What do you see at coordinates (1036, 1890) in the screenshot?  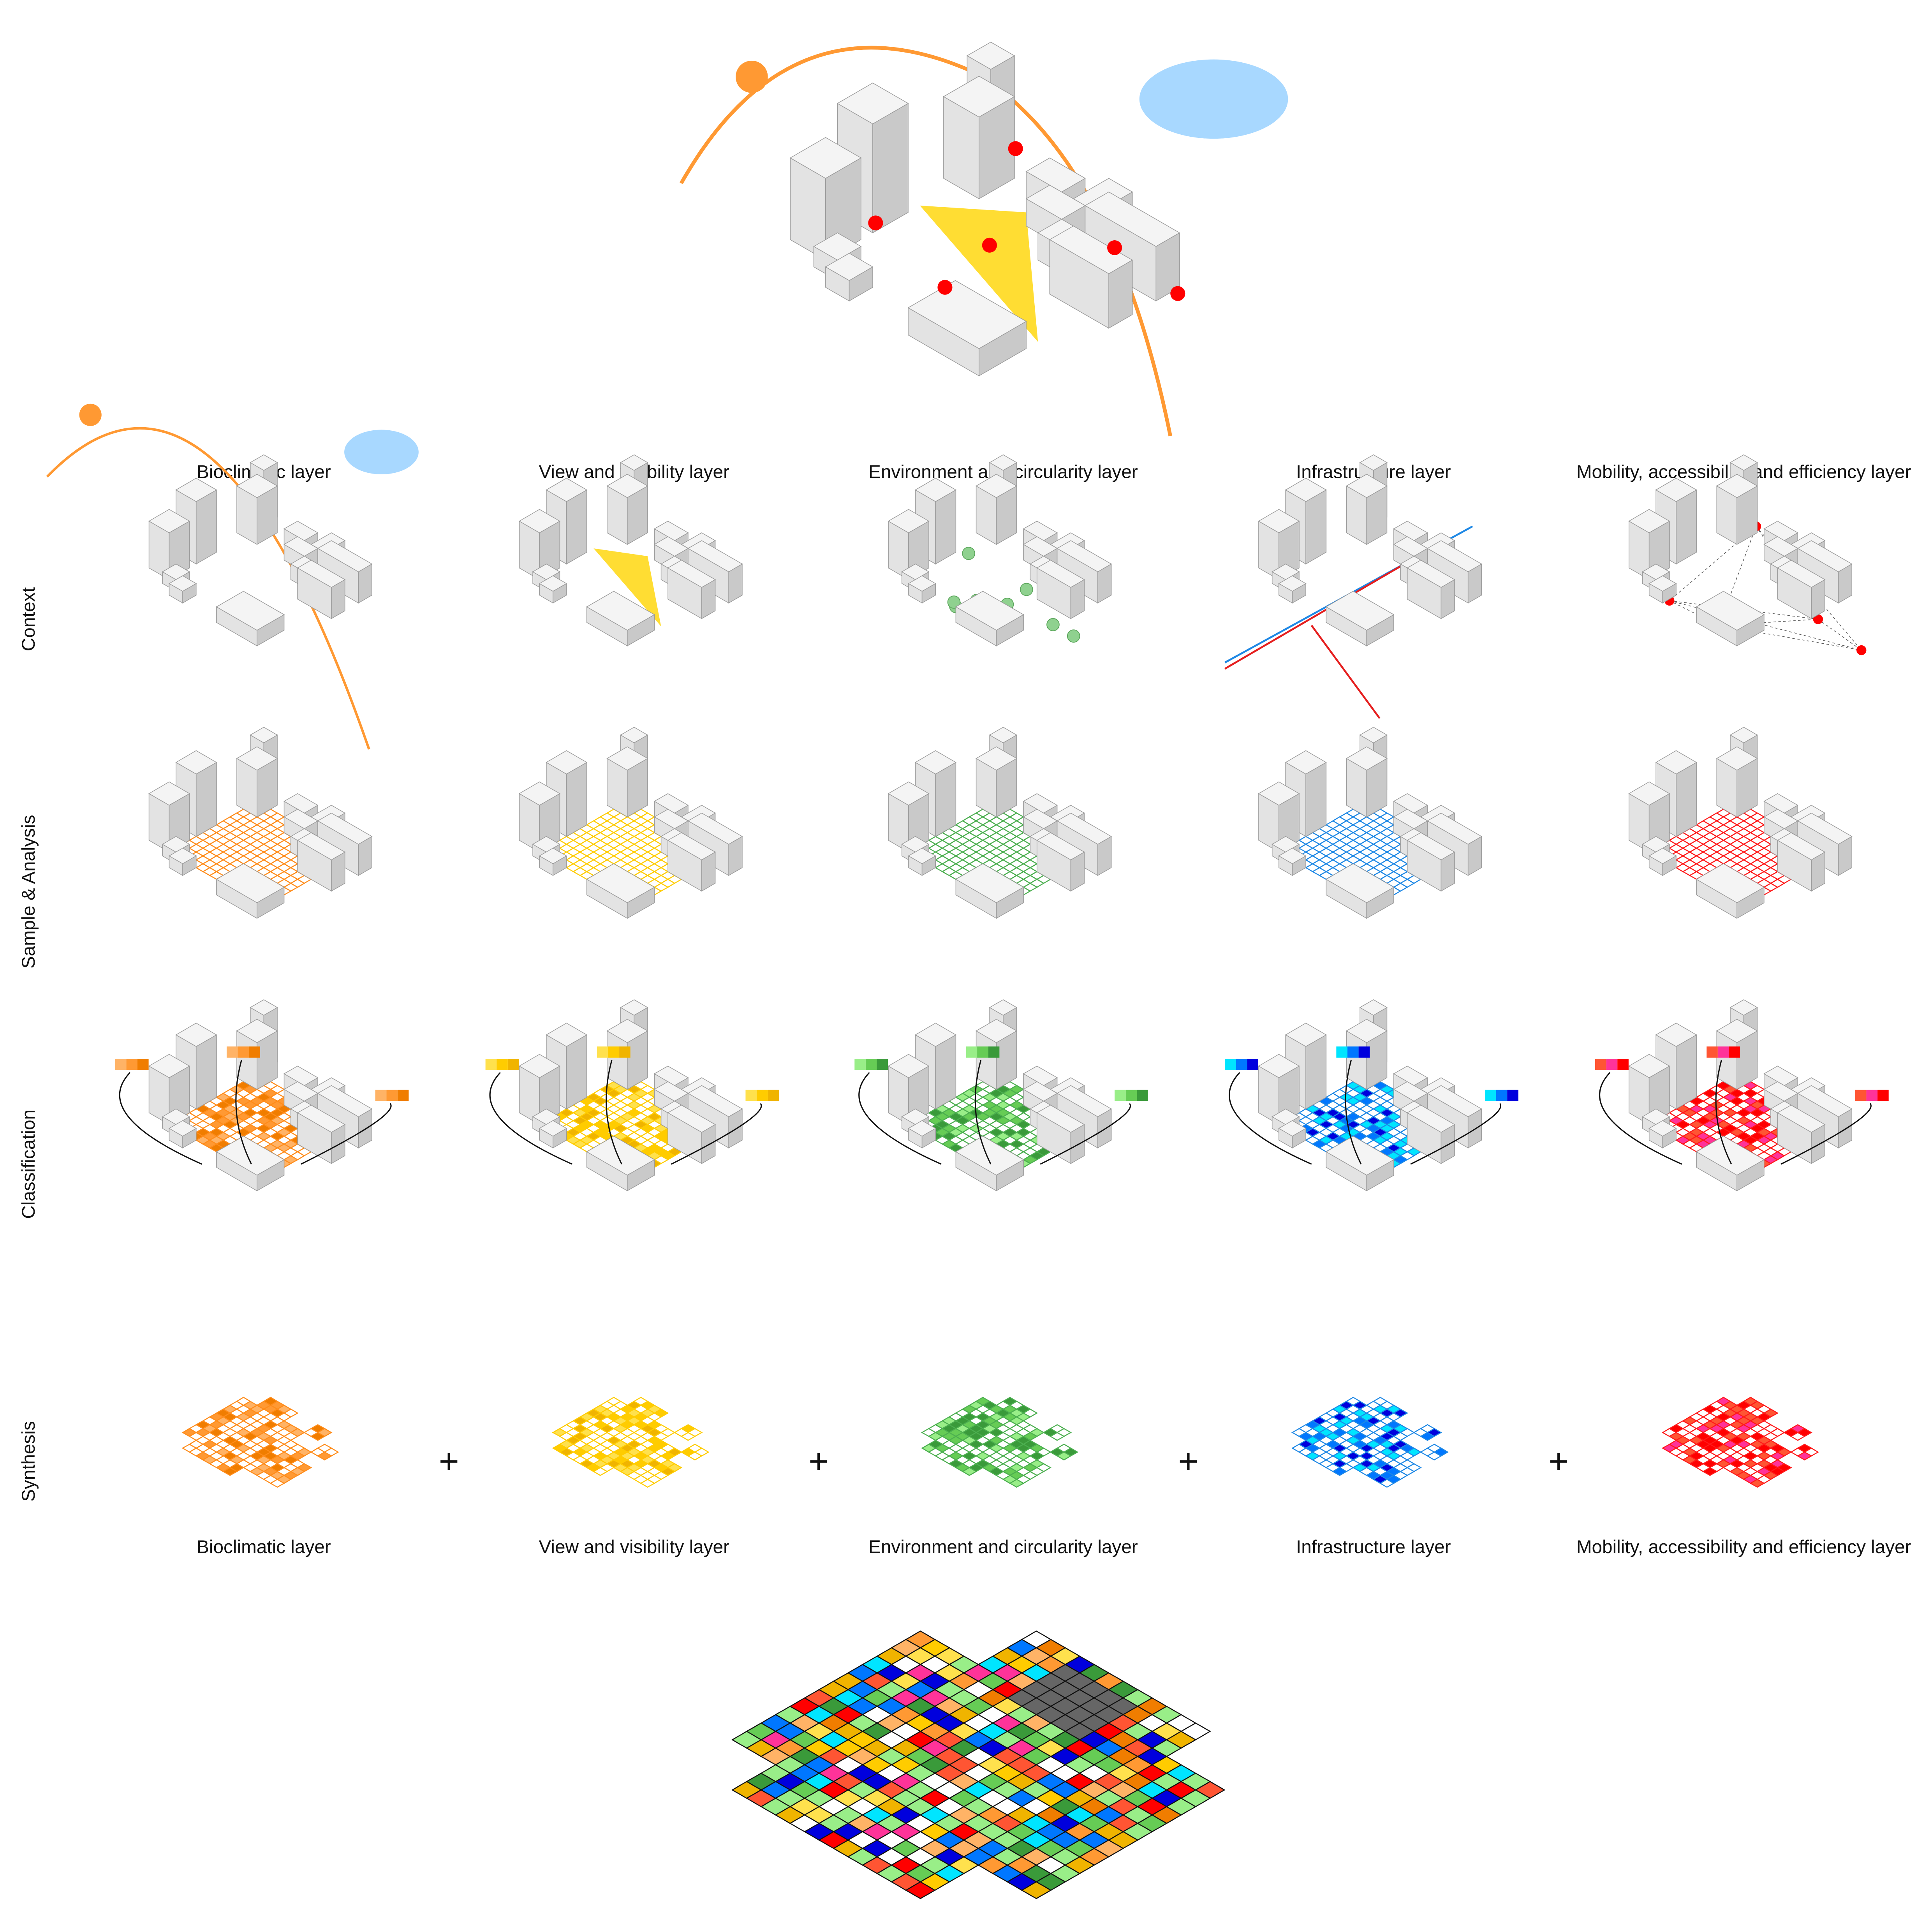 I see `final-cell` at bounding box center [1036, 1890].